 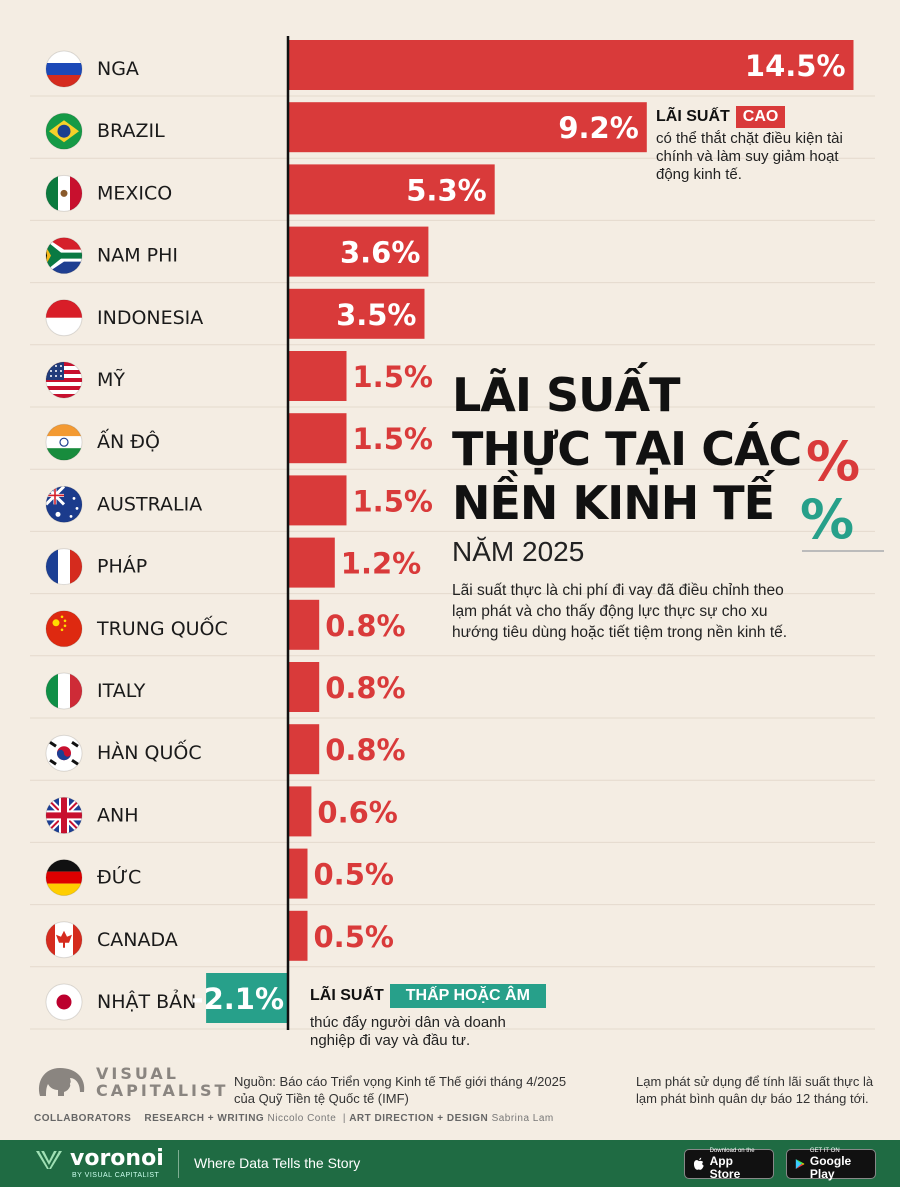 What do you see at coordinates (111, 379) in the screenshot?
I see `country-label: MỸ` at bounding box center [111, 379].